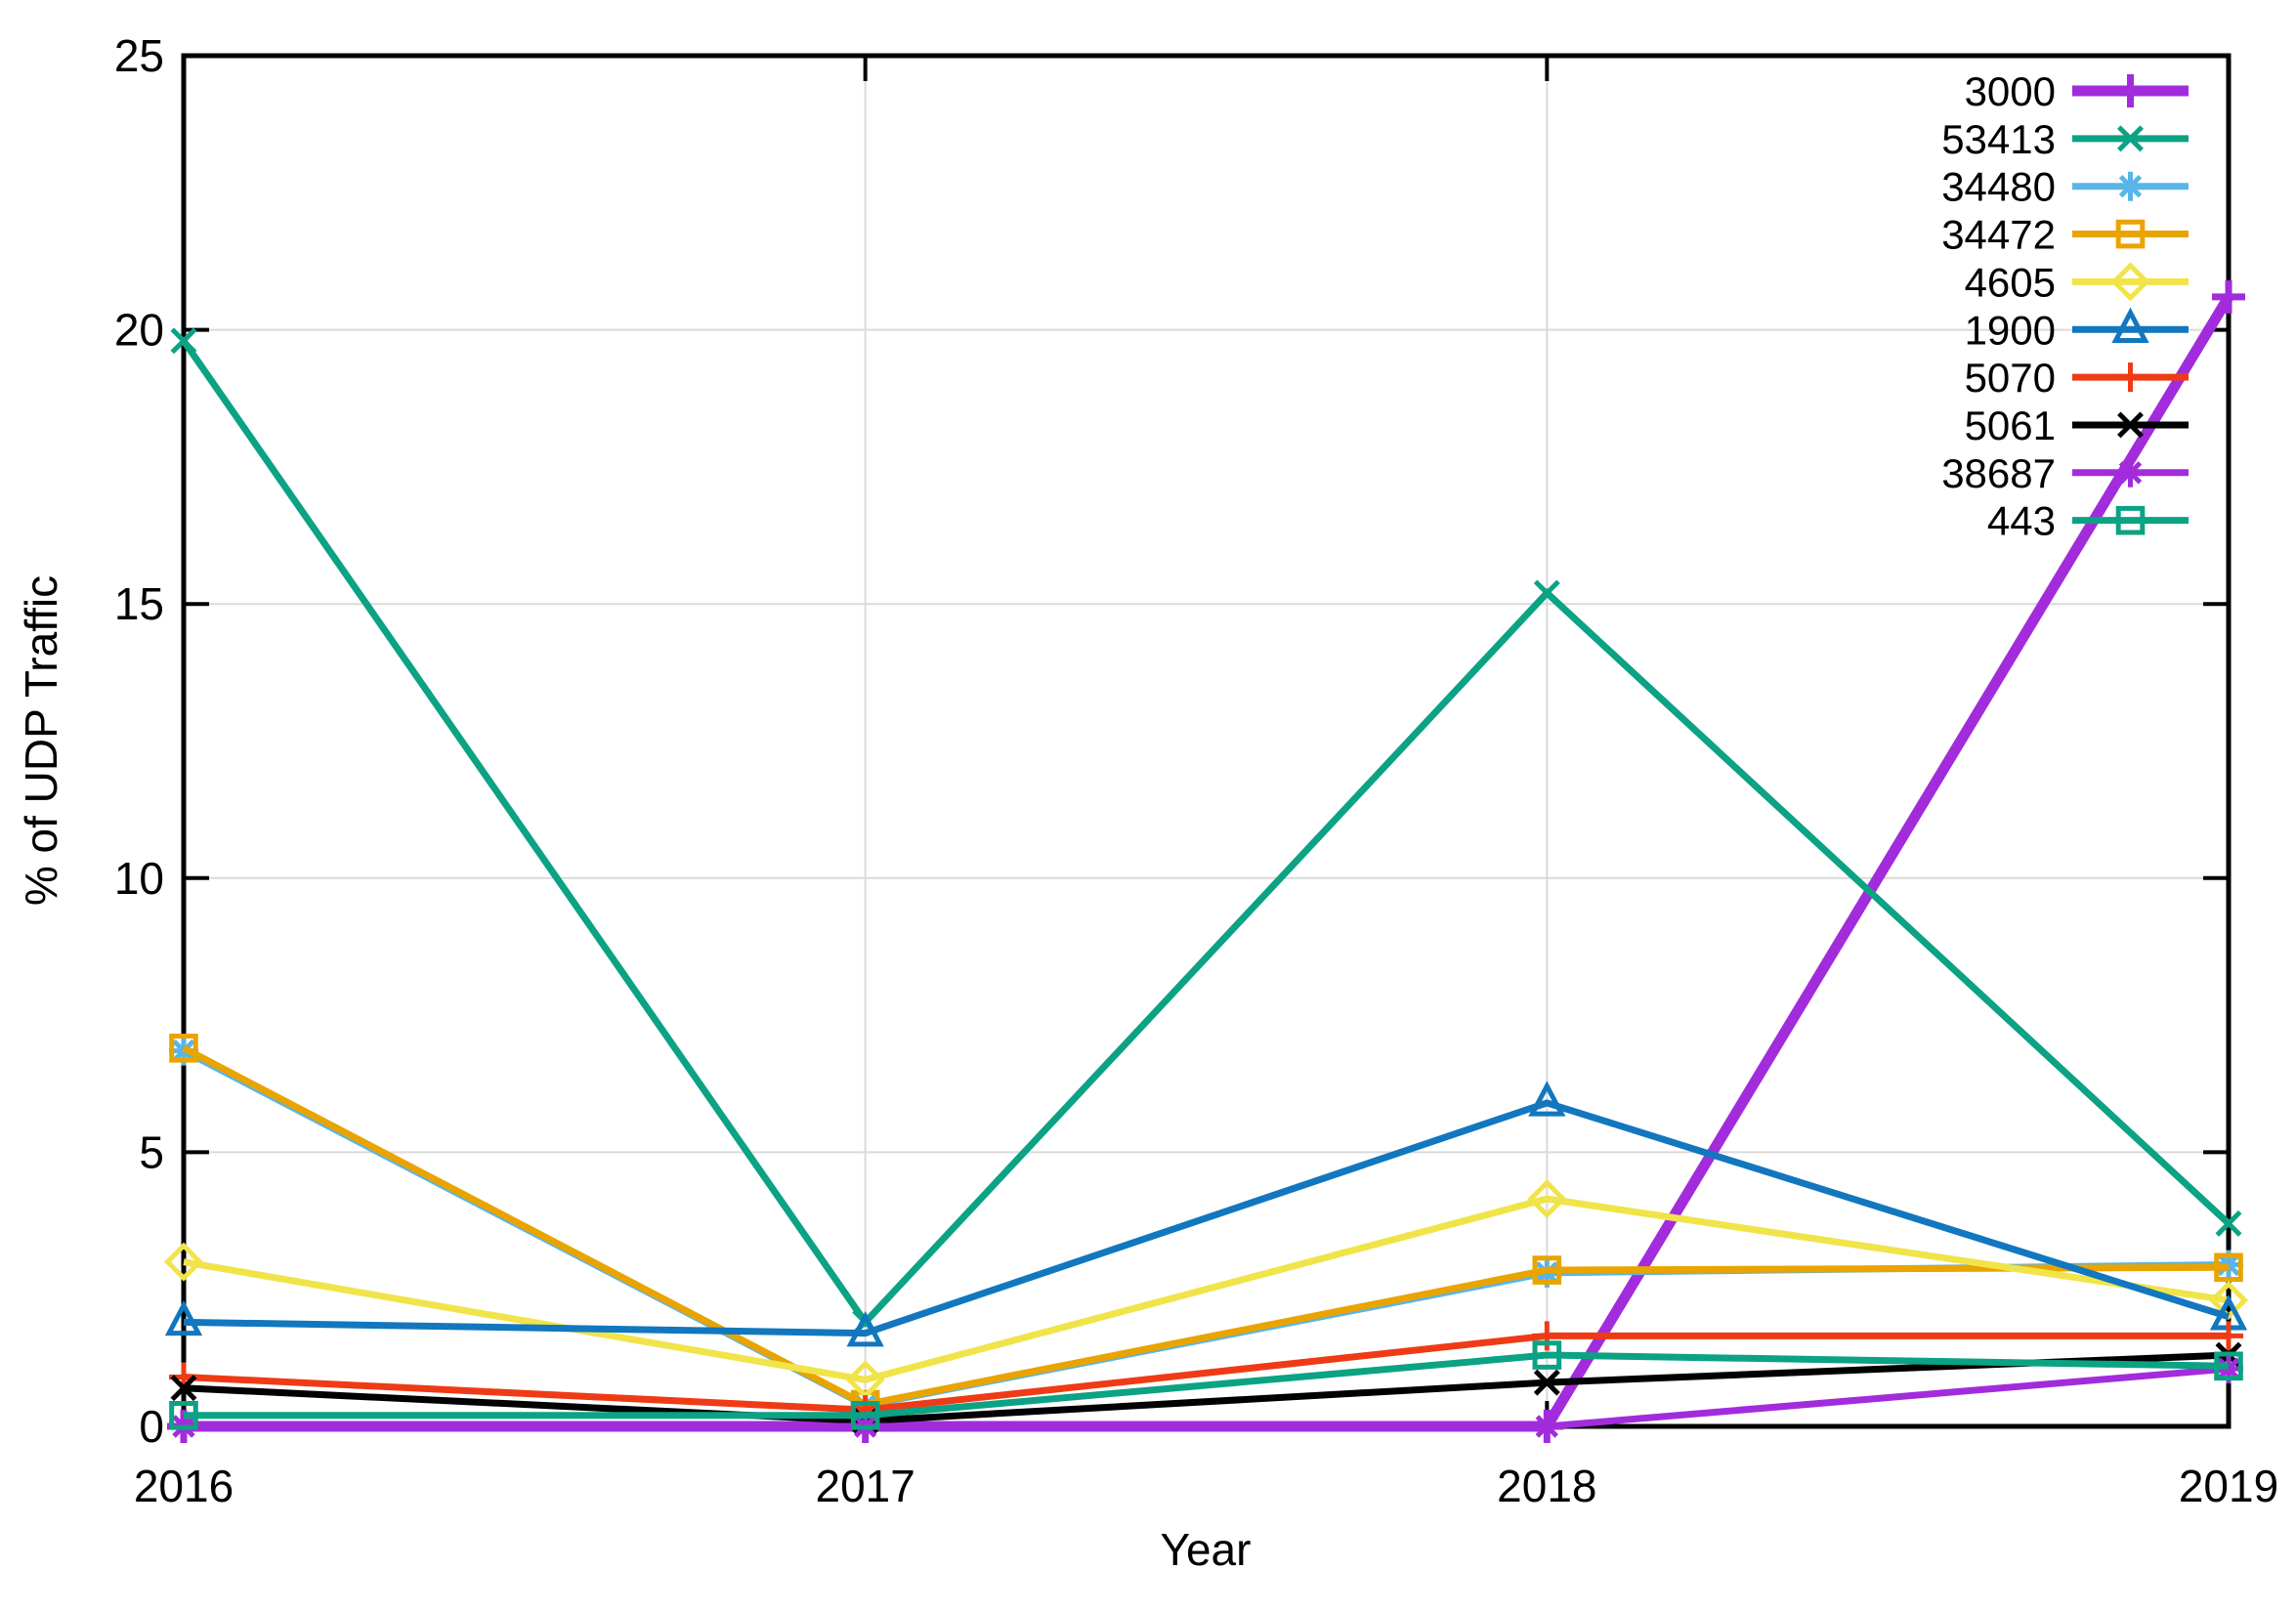 This screenshot has height=1612, width=2296. What do you see at coordinates (1998, 139) in the screenshot?
I see `legend-label: 53413` at bounding box center [1998, 139].